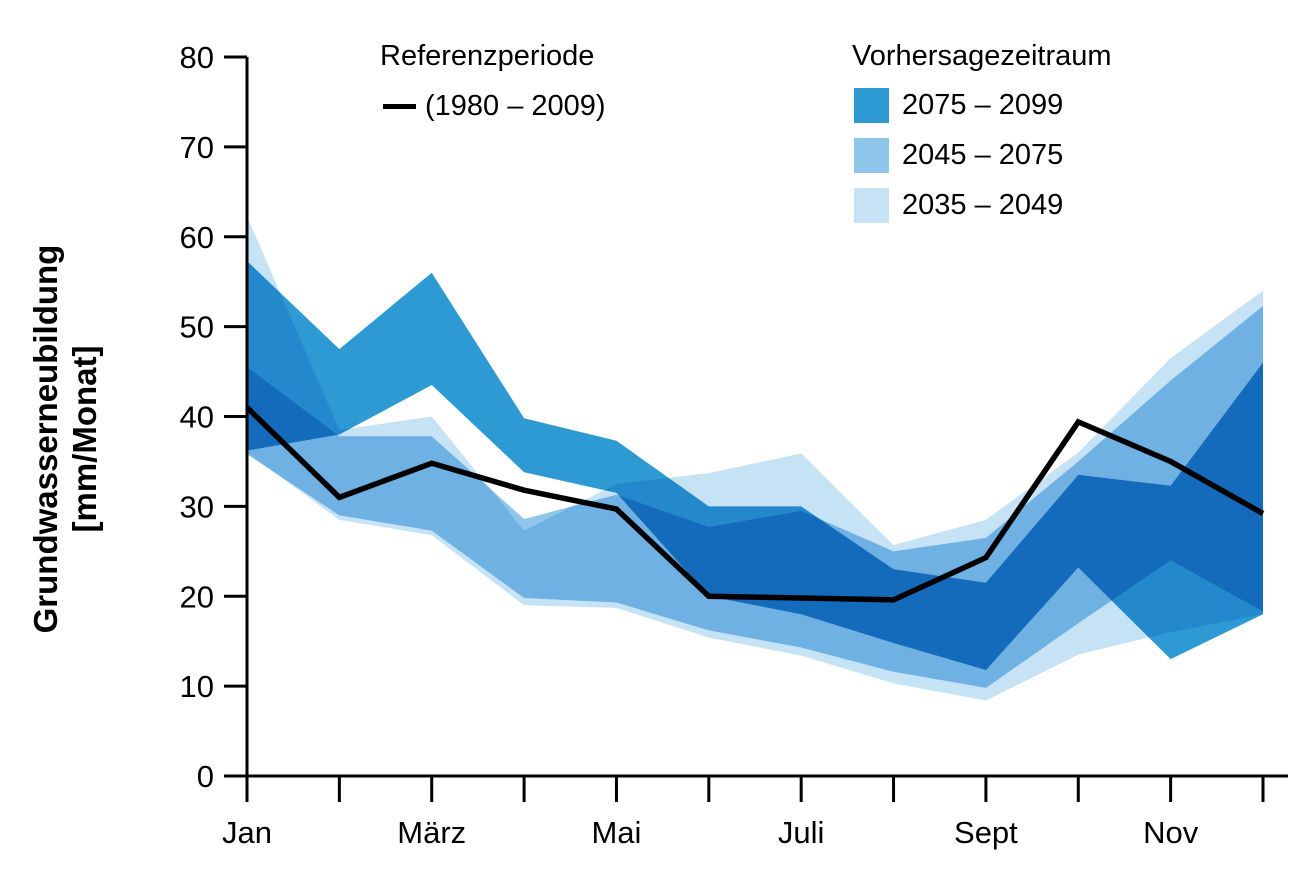  What do you see at coordinates (197, 596) in the screenshot?
I see `y-tick-label: 20` at bounding box center [197, 596].